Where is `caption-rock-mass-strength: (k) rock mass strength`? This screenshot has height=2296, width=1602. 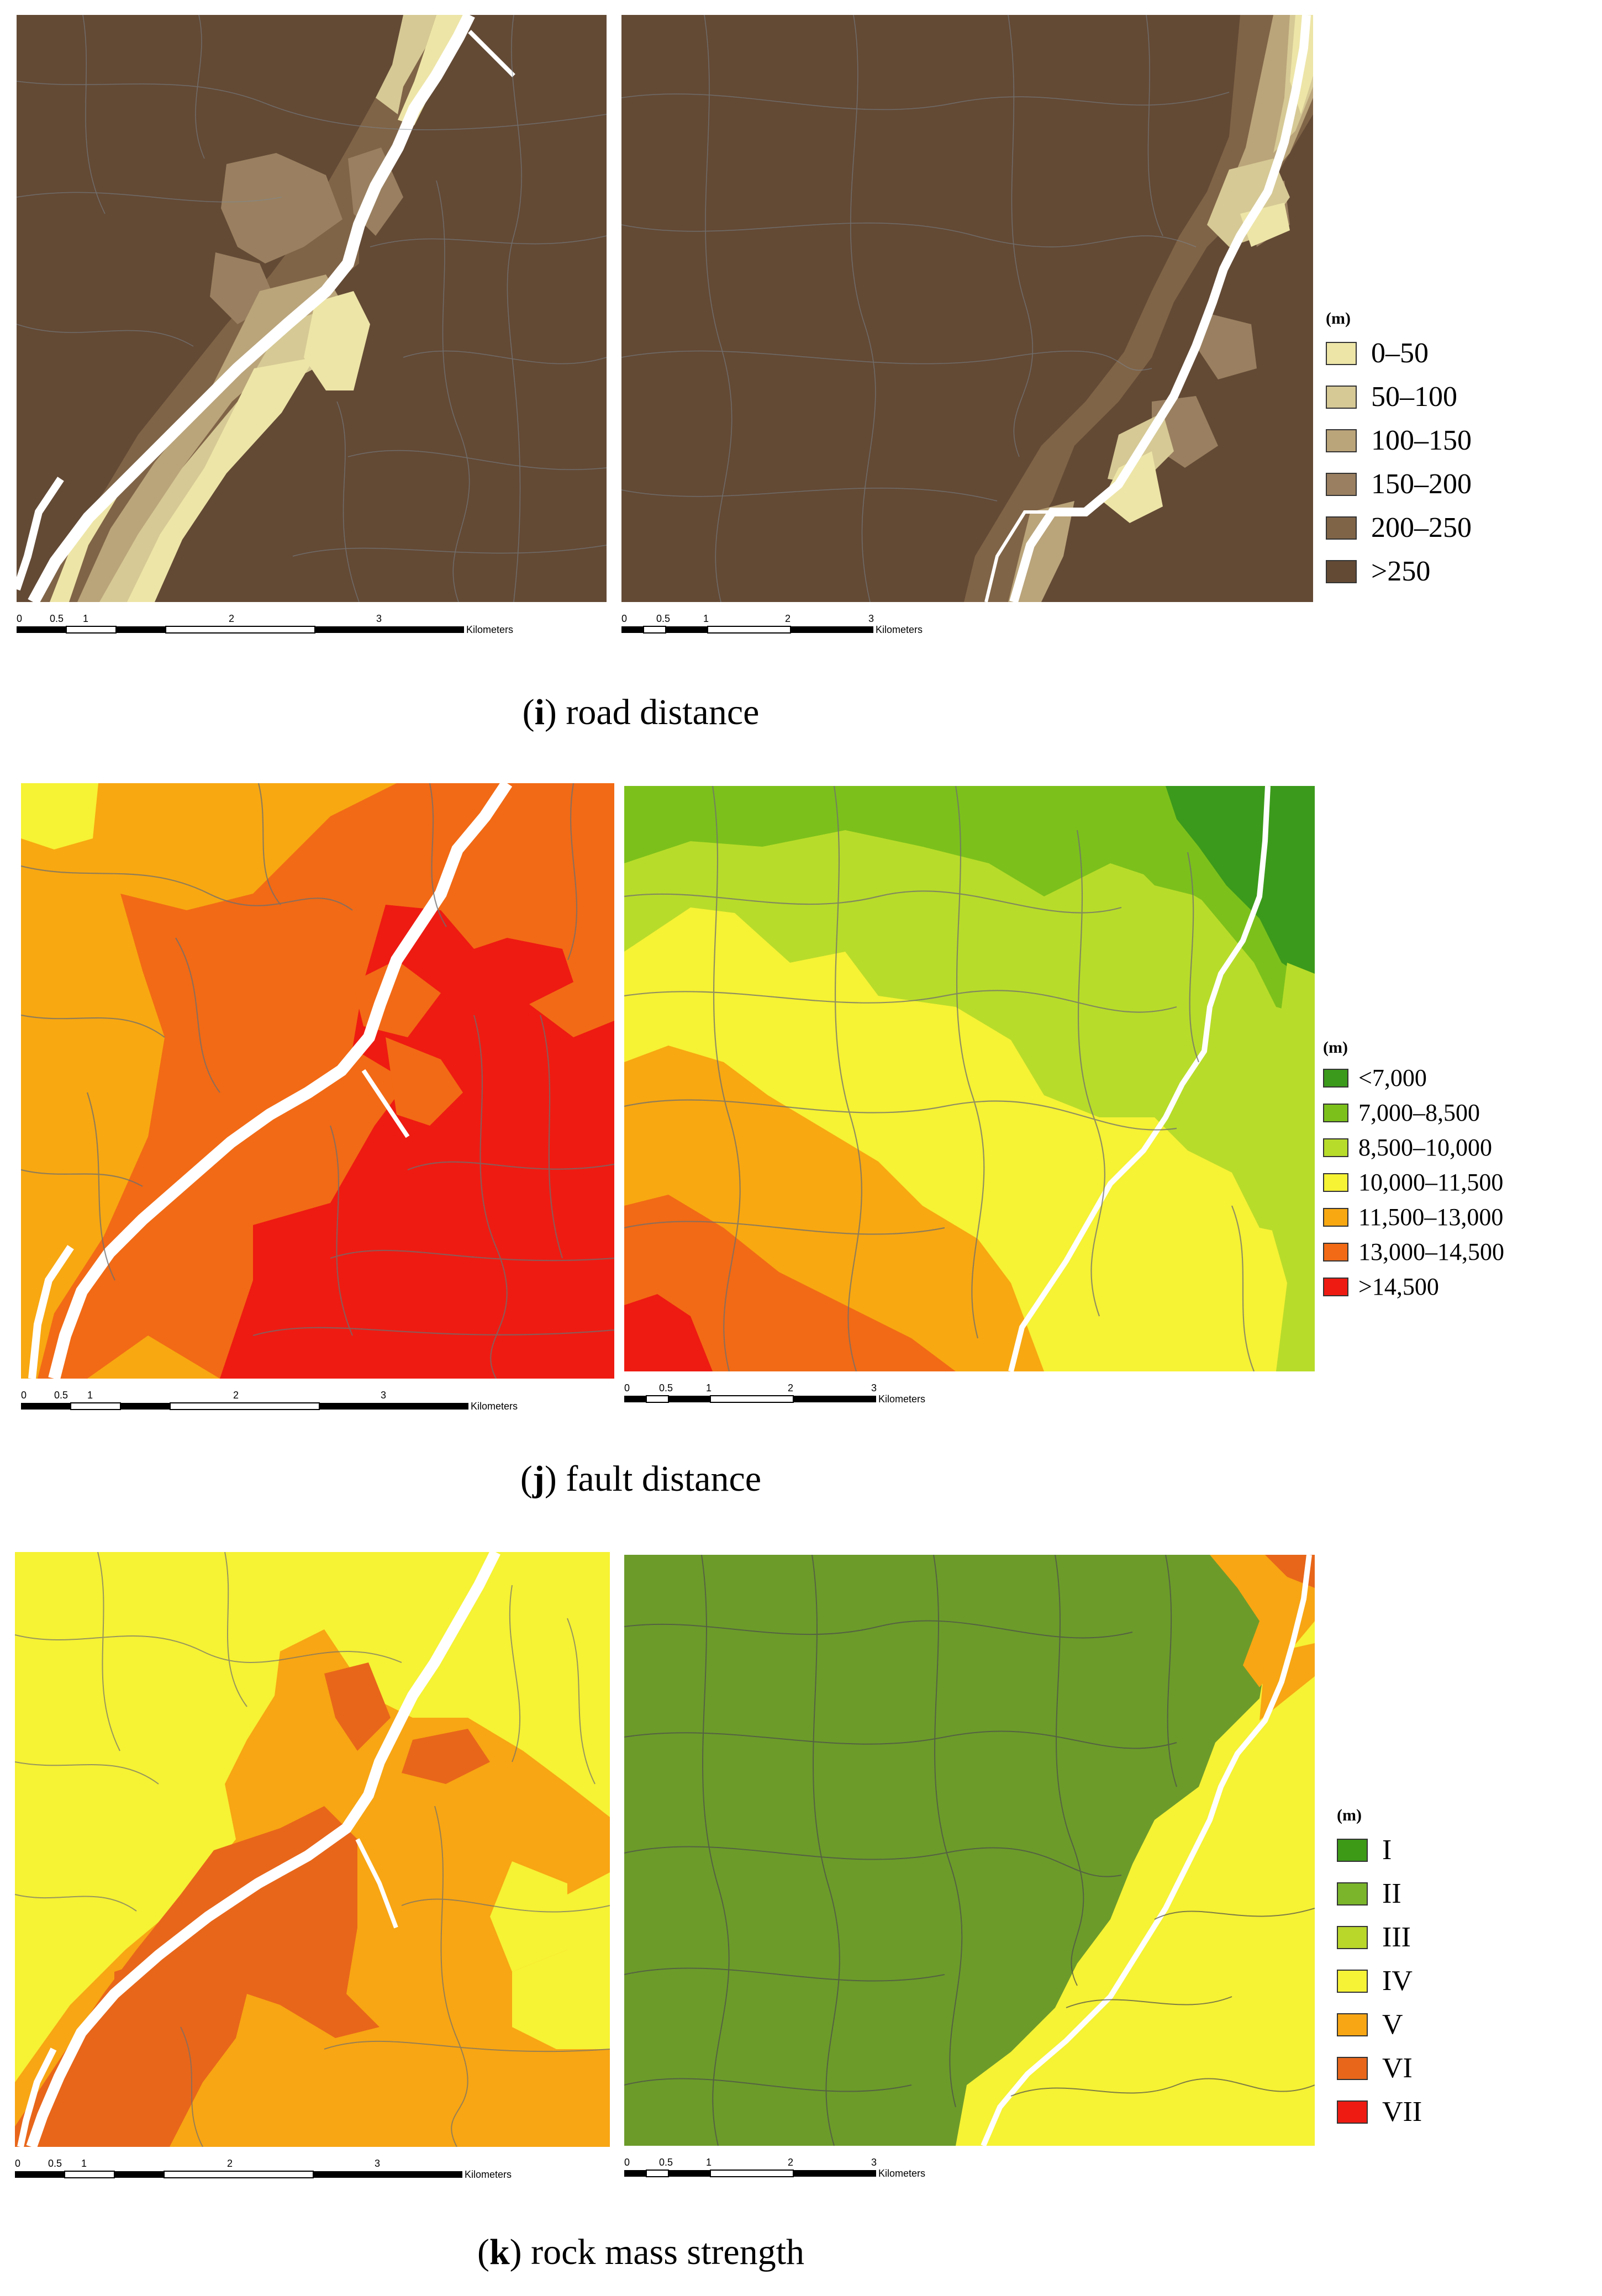
caption-rock-mass-strength: (k) rock mass strength is located at coordinates (641, 2252).